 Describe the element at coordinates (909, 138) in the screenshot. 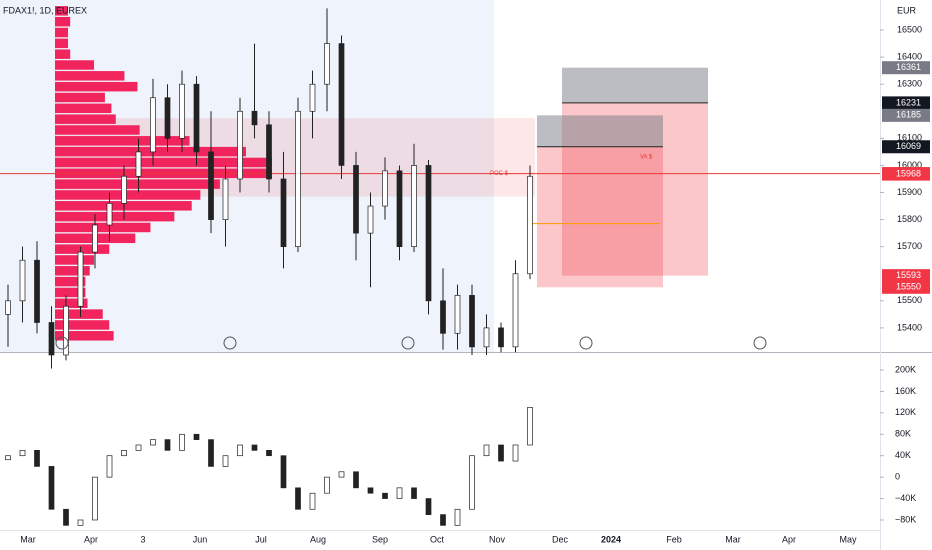

I see `y-tick-label: 16100` at that location.